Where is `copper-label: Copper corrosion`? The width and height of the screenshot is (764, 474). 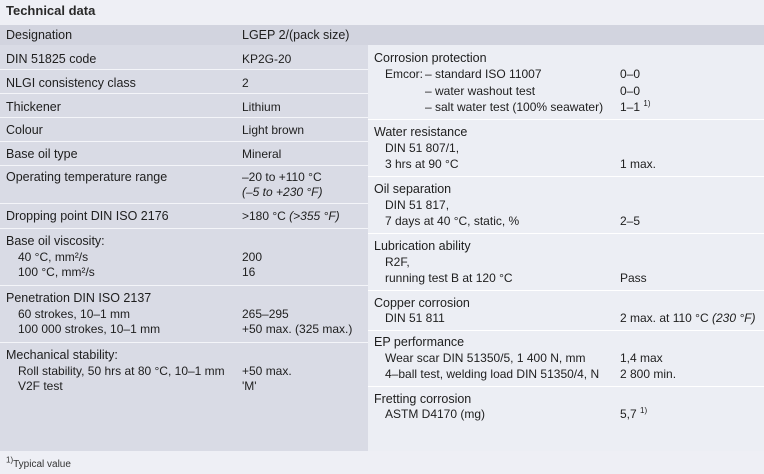 copper-label: Copper corrosion is located at coordinates (422, 303).